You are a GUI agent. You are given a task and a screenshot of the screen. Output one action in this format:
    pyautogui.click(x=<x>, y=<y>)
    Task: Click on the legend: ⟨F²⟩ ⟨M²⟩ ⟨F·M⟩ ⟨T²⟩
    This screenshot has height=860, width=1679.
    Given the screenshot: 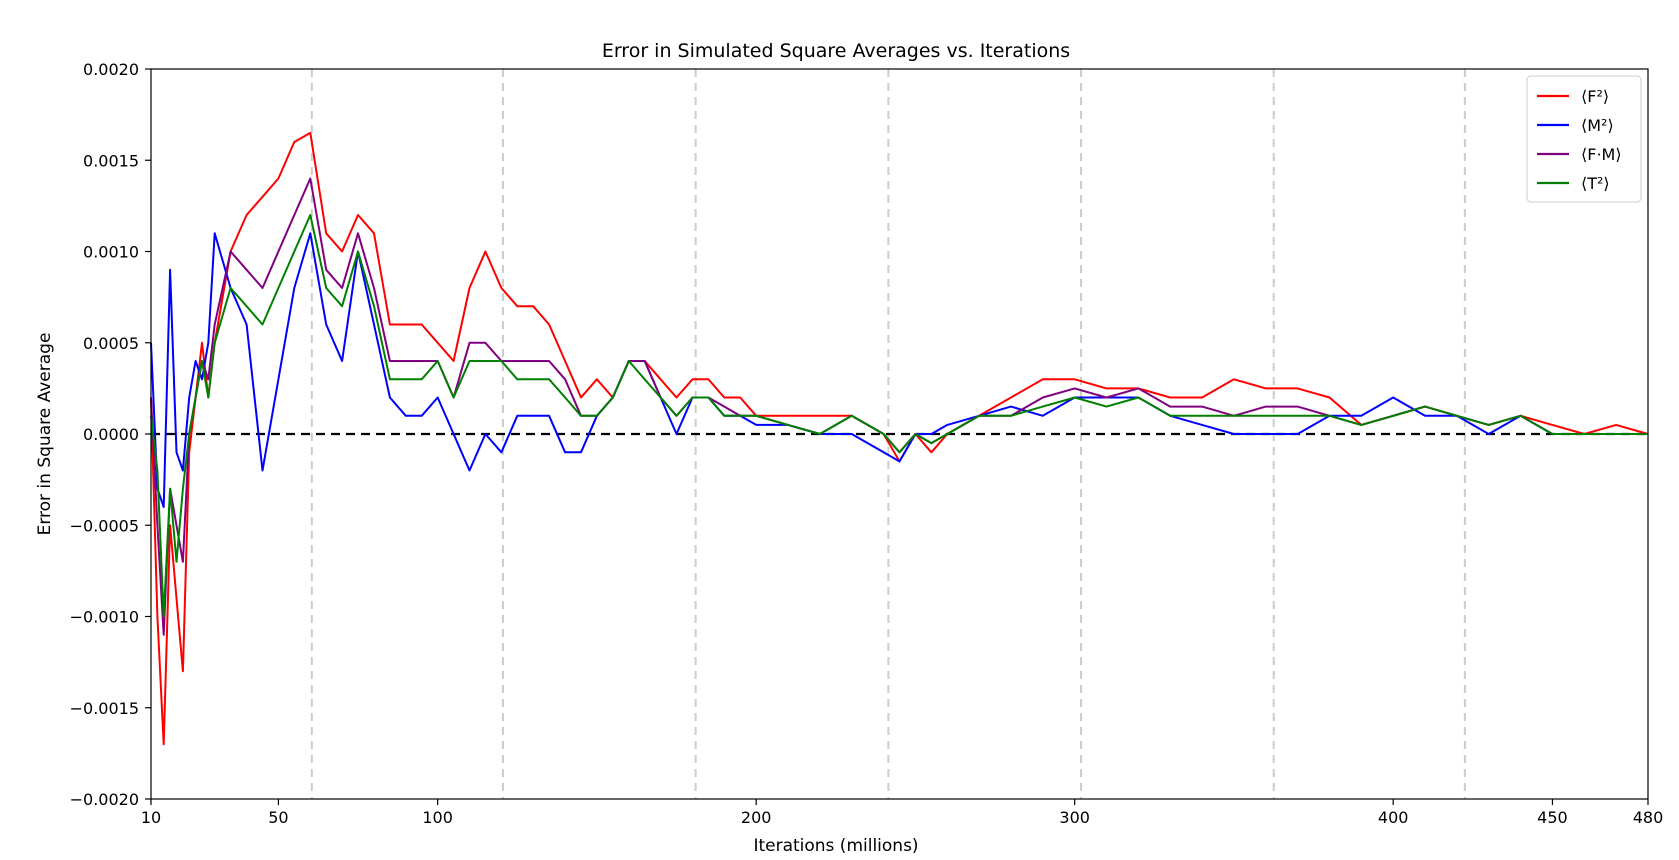 What is the action you would take?
    pyautogui.click(x=1584, y=139)
    